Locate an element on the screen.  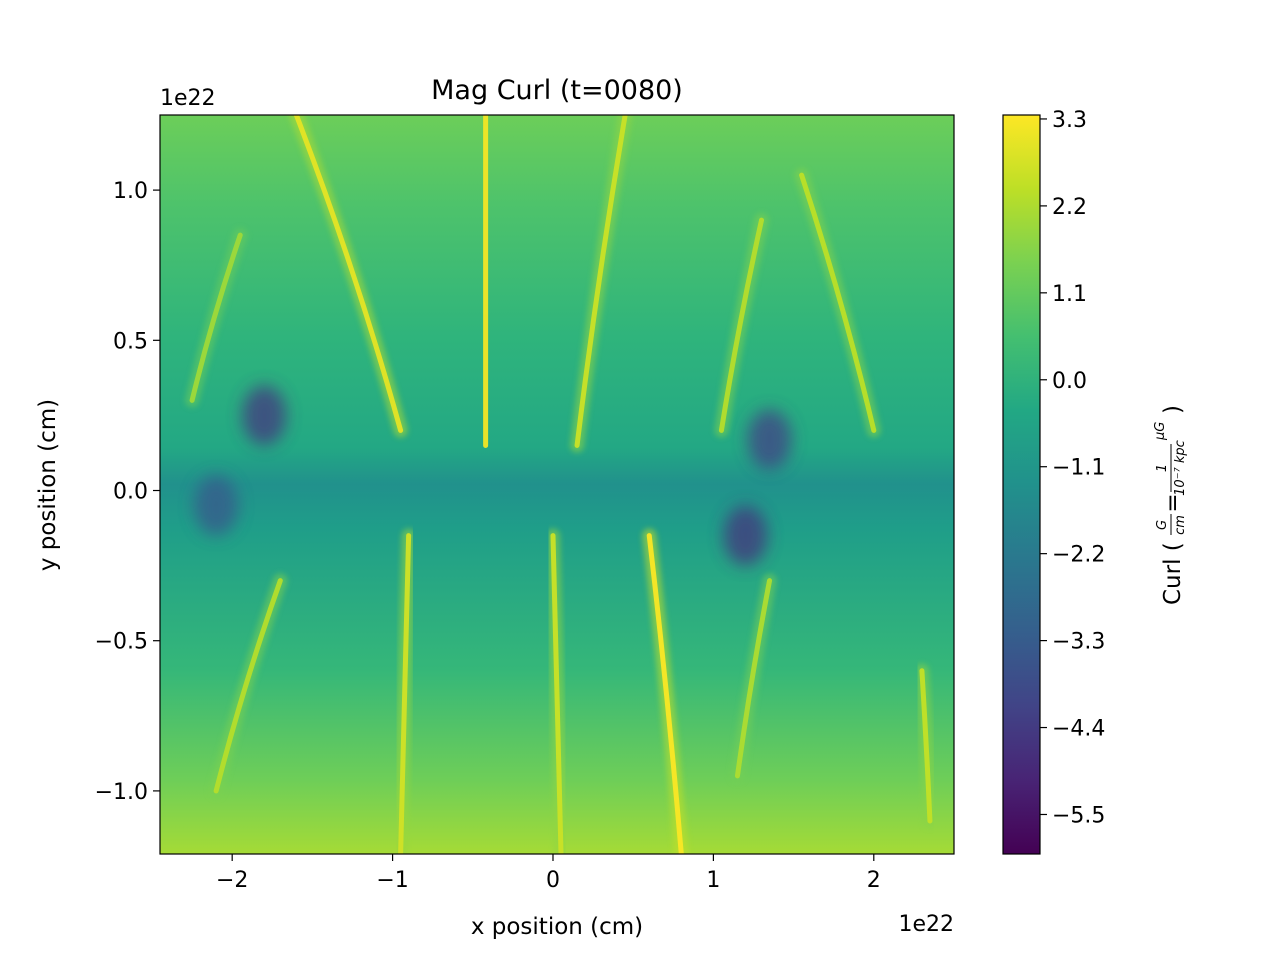
x-offset-text: 1e22 is located at coordinates (926, 924).